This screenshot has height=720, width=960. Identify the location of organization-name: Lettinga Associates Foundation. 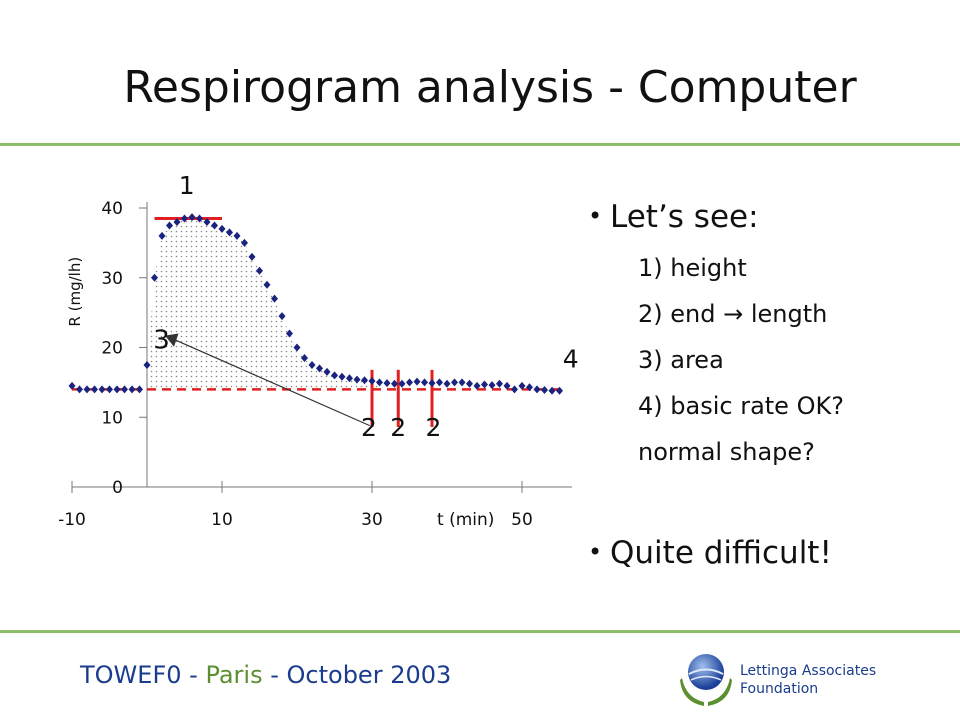
(808, 680).